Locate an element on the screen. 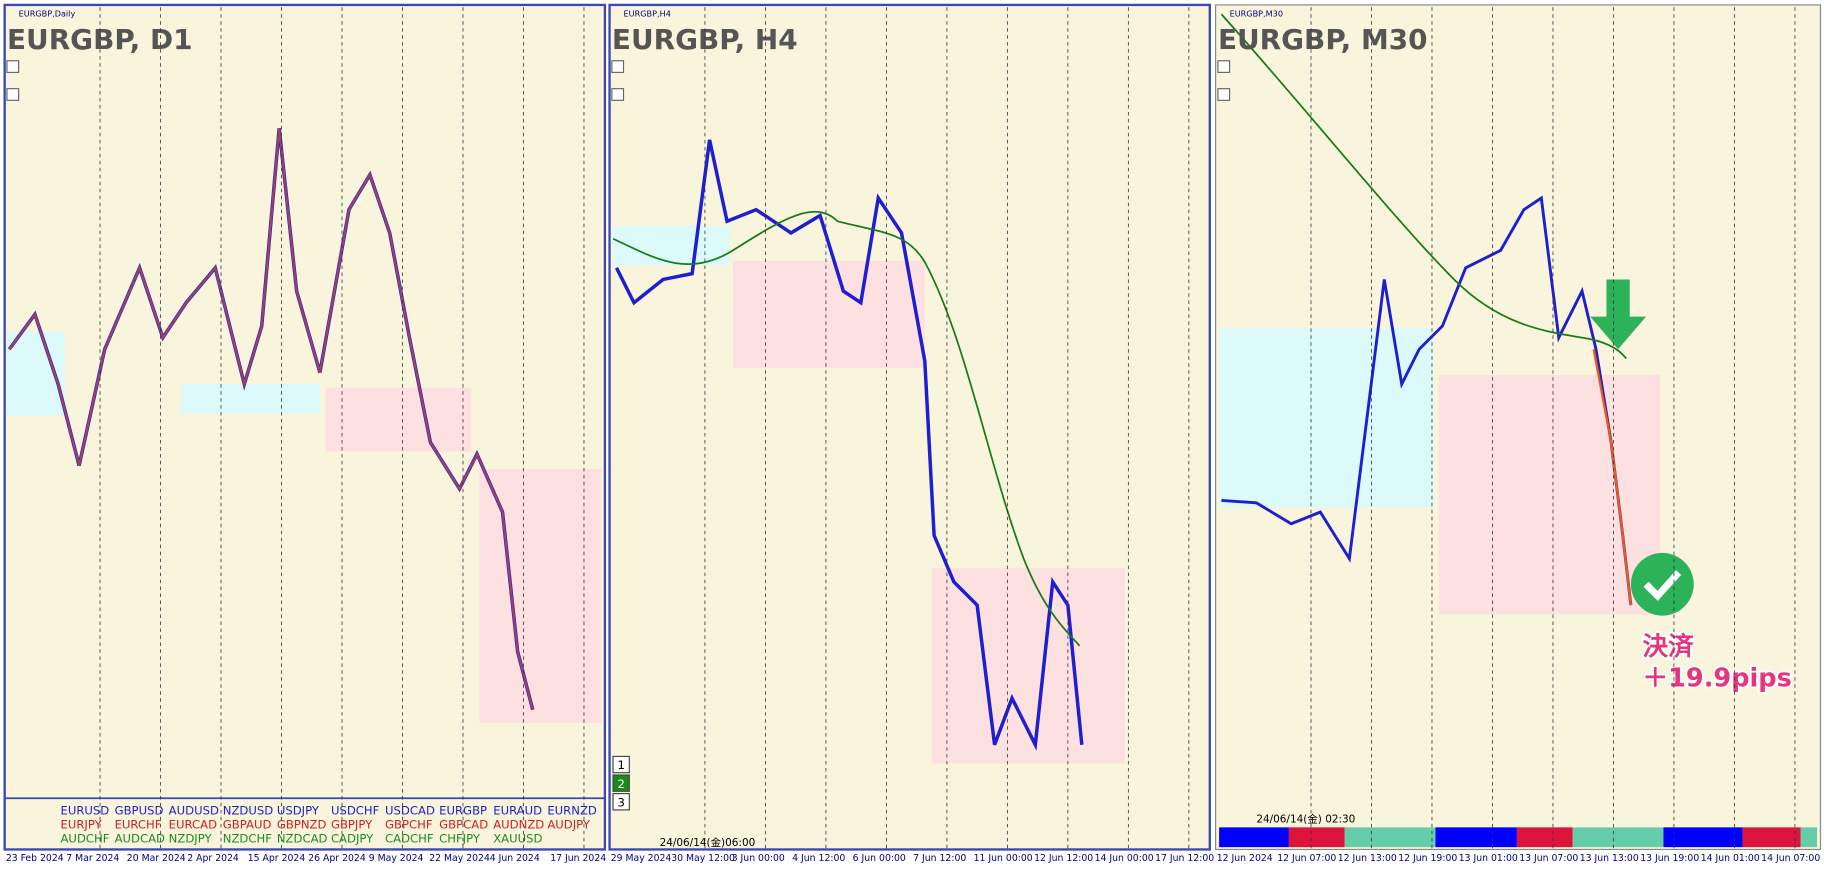 The image size is (1824, 873). symbol-button: GBPCAD is located at coordinates (463, 825).